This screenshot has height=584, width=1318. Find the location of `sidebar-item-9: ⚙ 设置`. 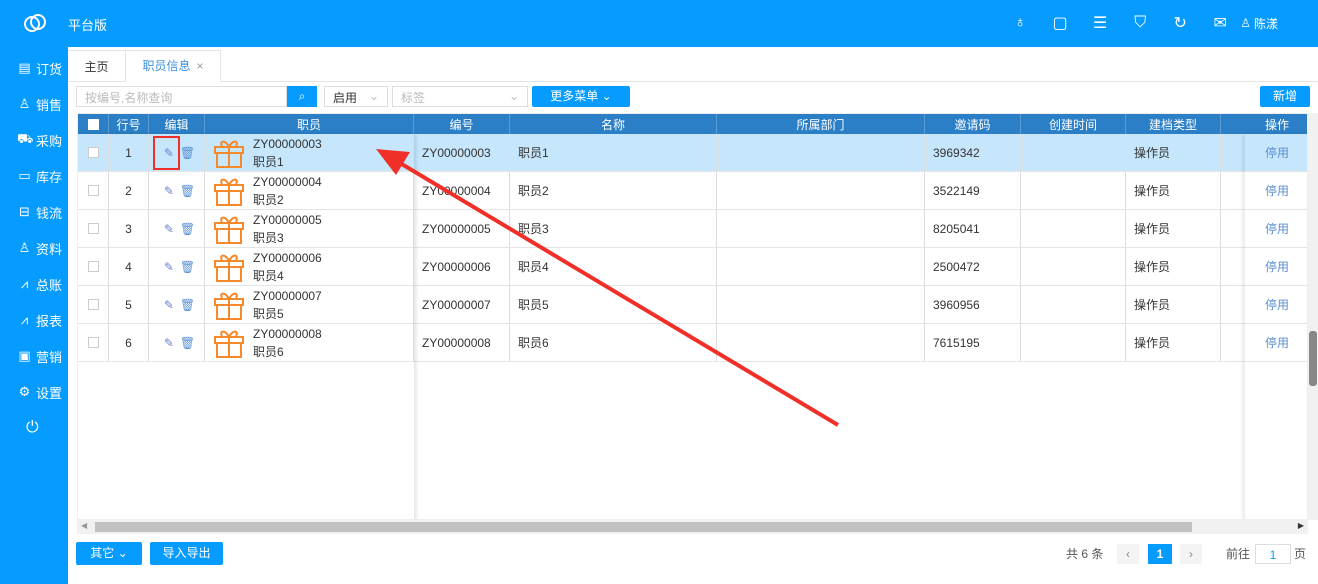

sidebar-item-9: ⚙ 设置 is located at coordinates (34, 392).